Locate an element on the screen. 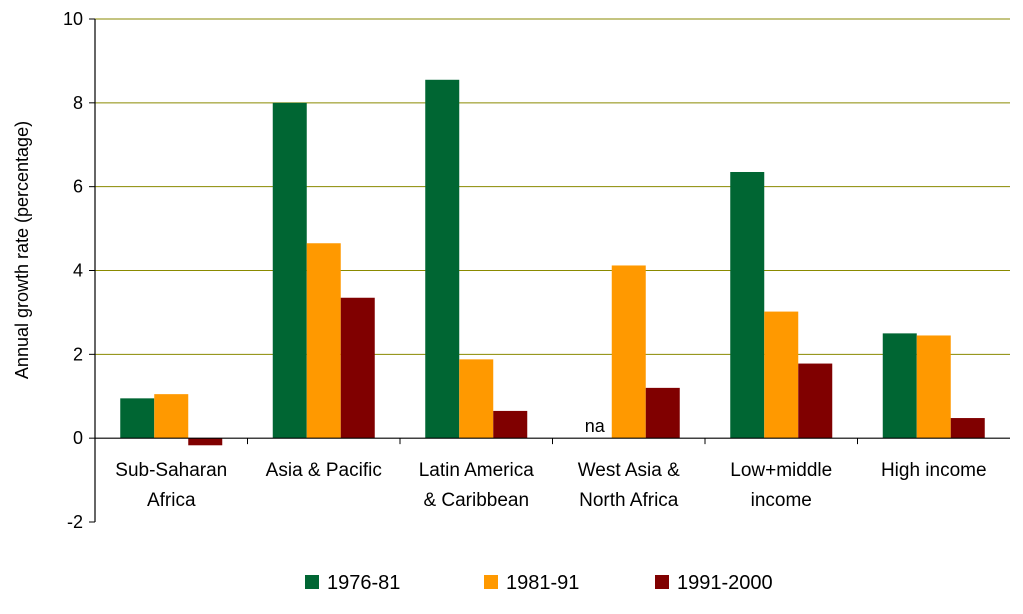  y-tick-label: 10 is located at coordinates (73, 19).